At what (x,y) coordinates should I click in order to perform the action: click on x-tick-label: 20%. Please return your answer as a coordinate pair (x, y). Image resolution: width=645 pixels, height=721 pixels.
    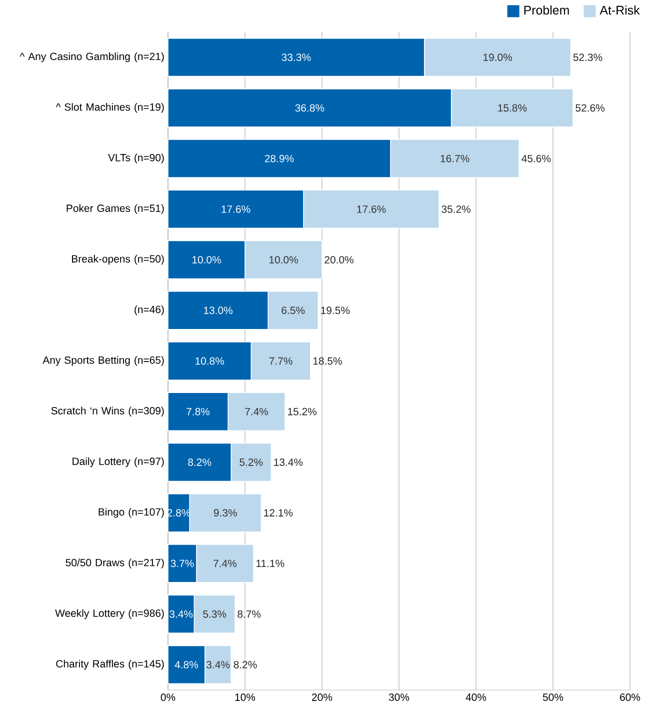
    Looking at the image, I should click on (322, 697).